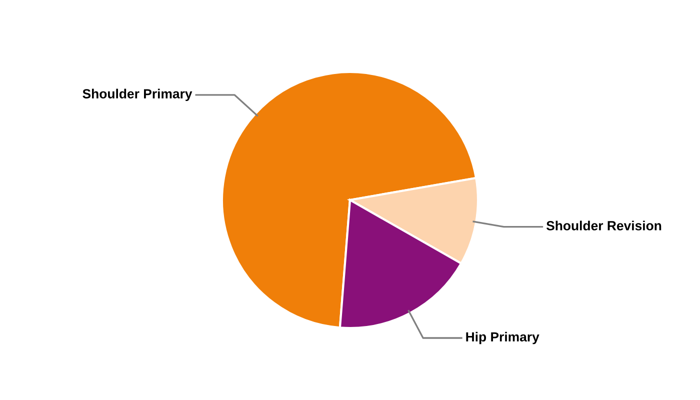  Describe the element at coordinates (604, 225) in the screenshot. I see `slice-label: Shoulder Revision` at that location.